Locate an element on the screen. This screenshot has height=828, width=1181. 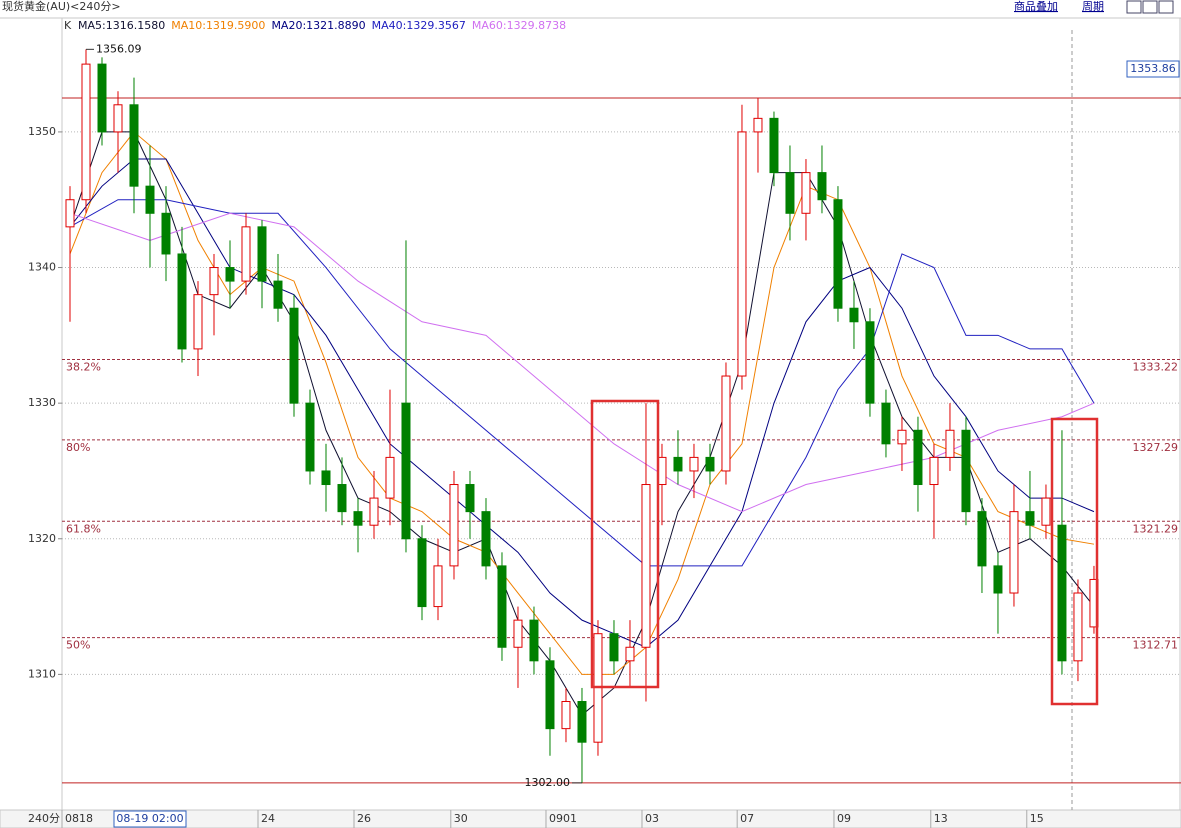
x-tick-label: 09 is located at coordinates (844, 818).